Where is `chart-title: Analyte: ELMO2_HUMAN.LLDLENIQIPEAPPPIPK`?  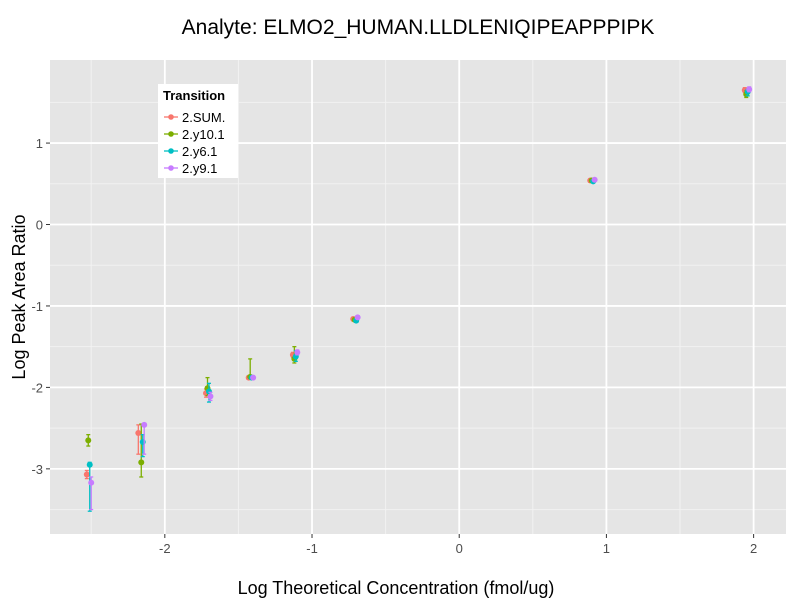
chart-title: Analyte: ELMO2_HUMAN.LLDLENIQIPEAPPPIPK is located at coordinates (418, 27).